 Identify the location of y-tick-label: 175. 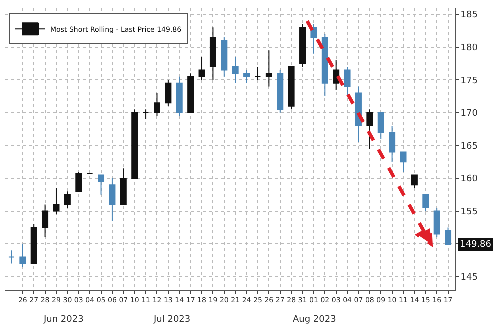
(469, 81).